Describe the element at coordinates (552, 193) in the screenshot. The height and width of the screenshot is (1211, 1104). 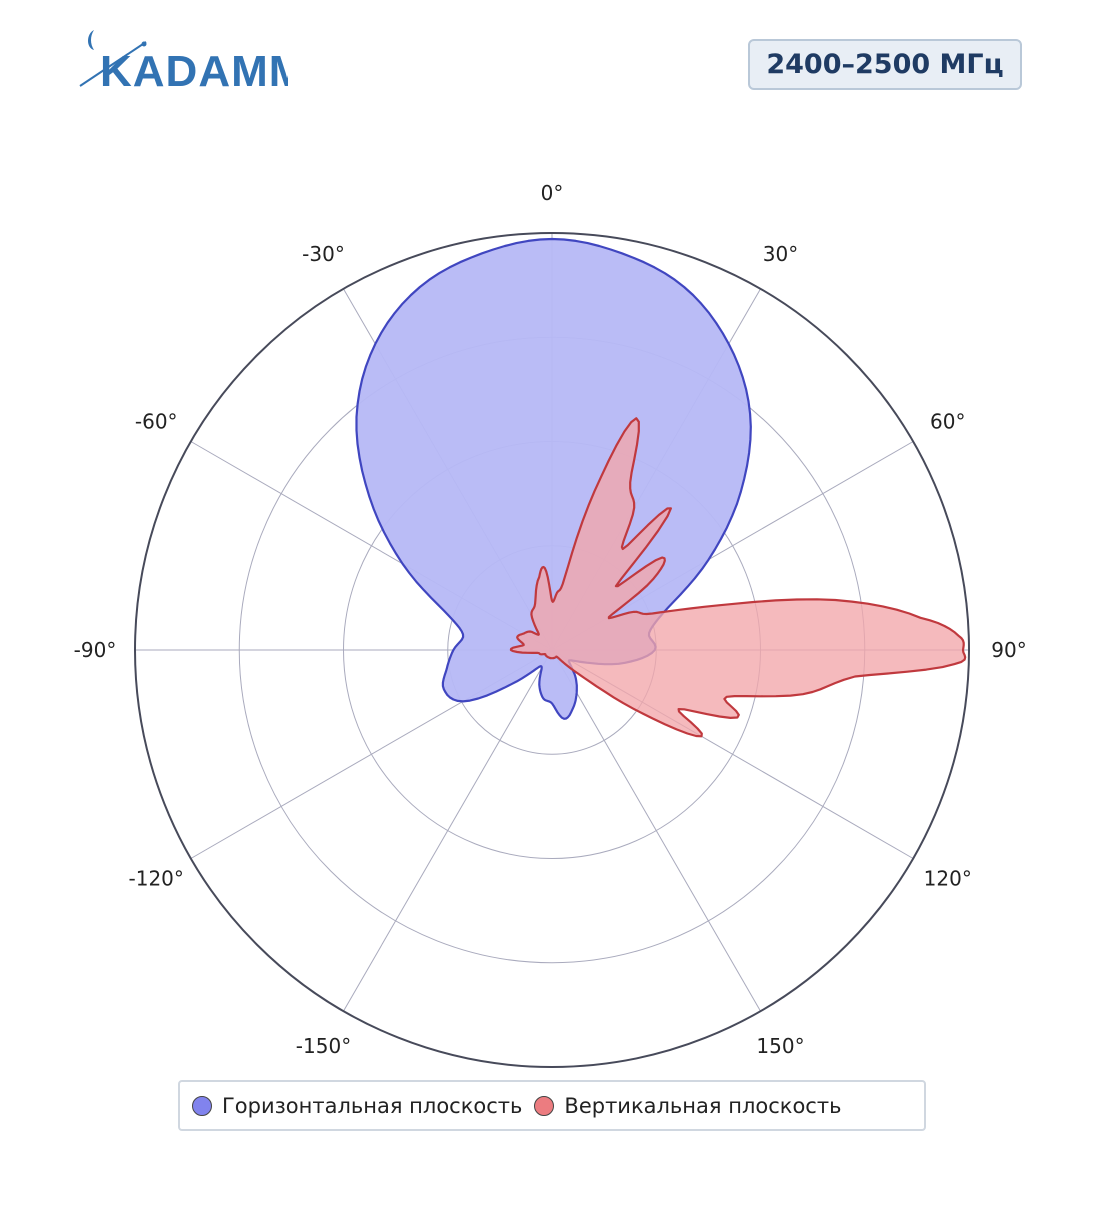
I see `angular-tick-label: 0°` at that location.